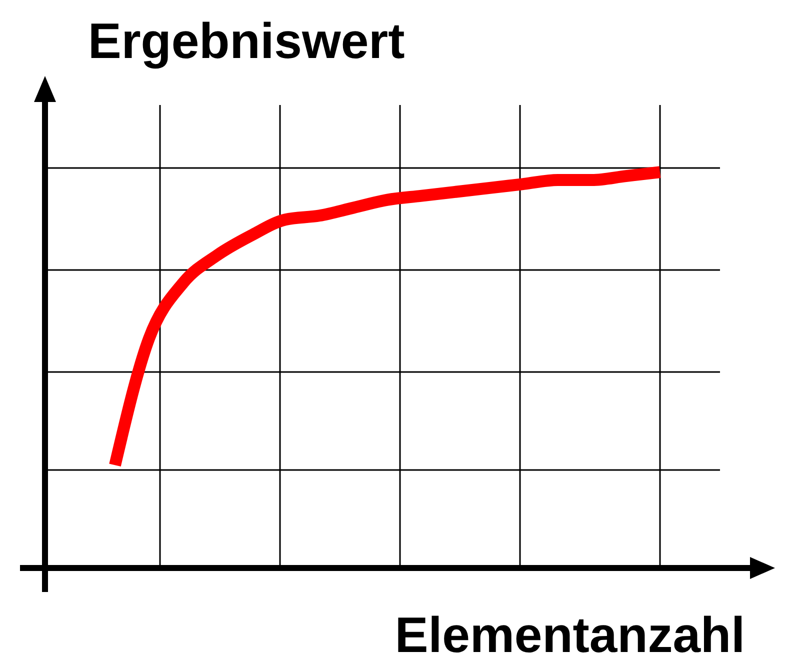 The width and height of the screenshot is (785, 661). I want to click on x-axis-title: Elementanzahl, so click(569, 634).